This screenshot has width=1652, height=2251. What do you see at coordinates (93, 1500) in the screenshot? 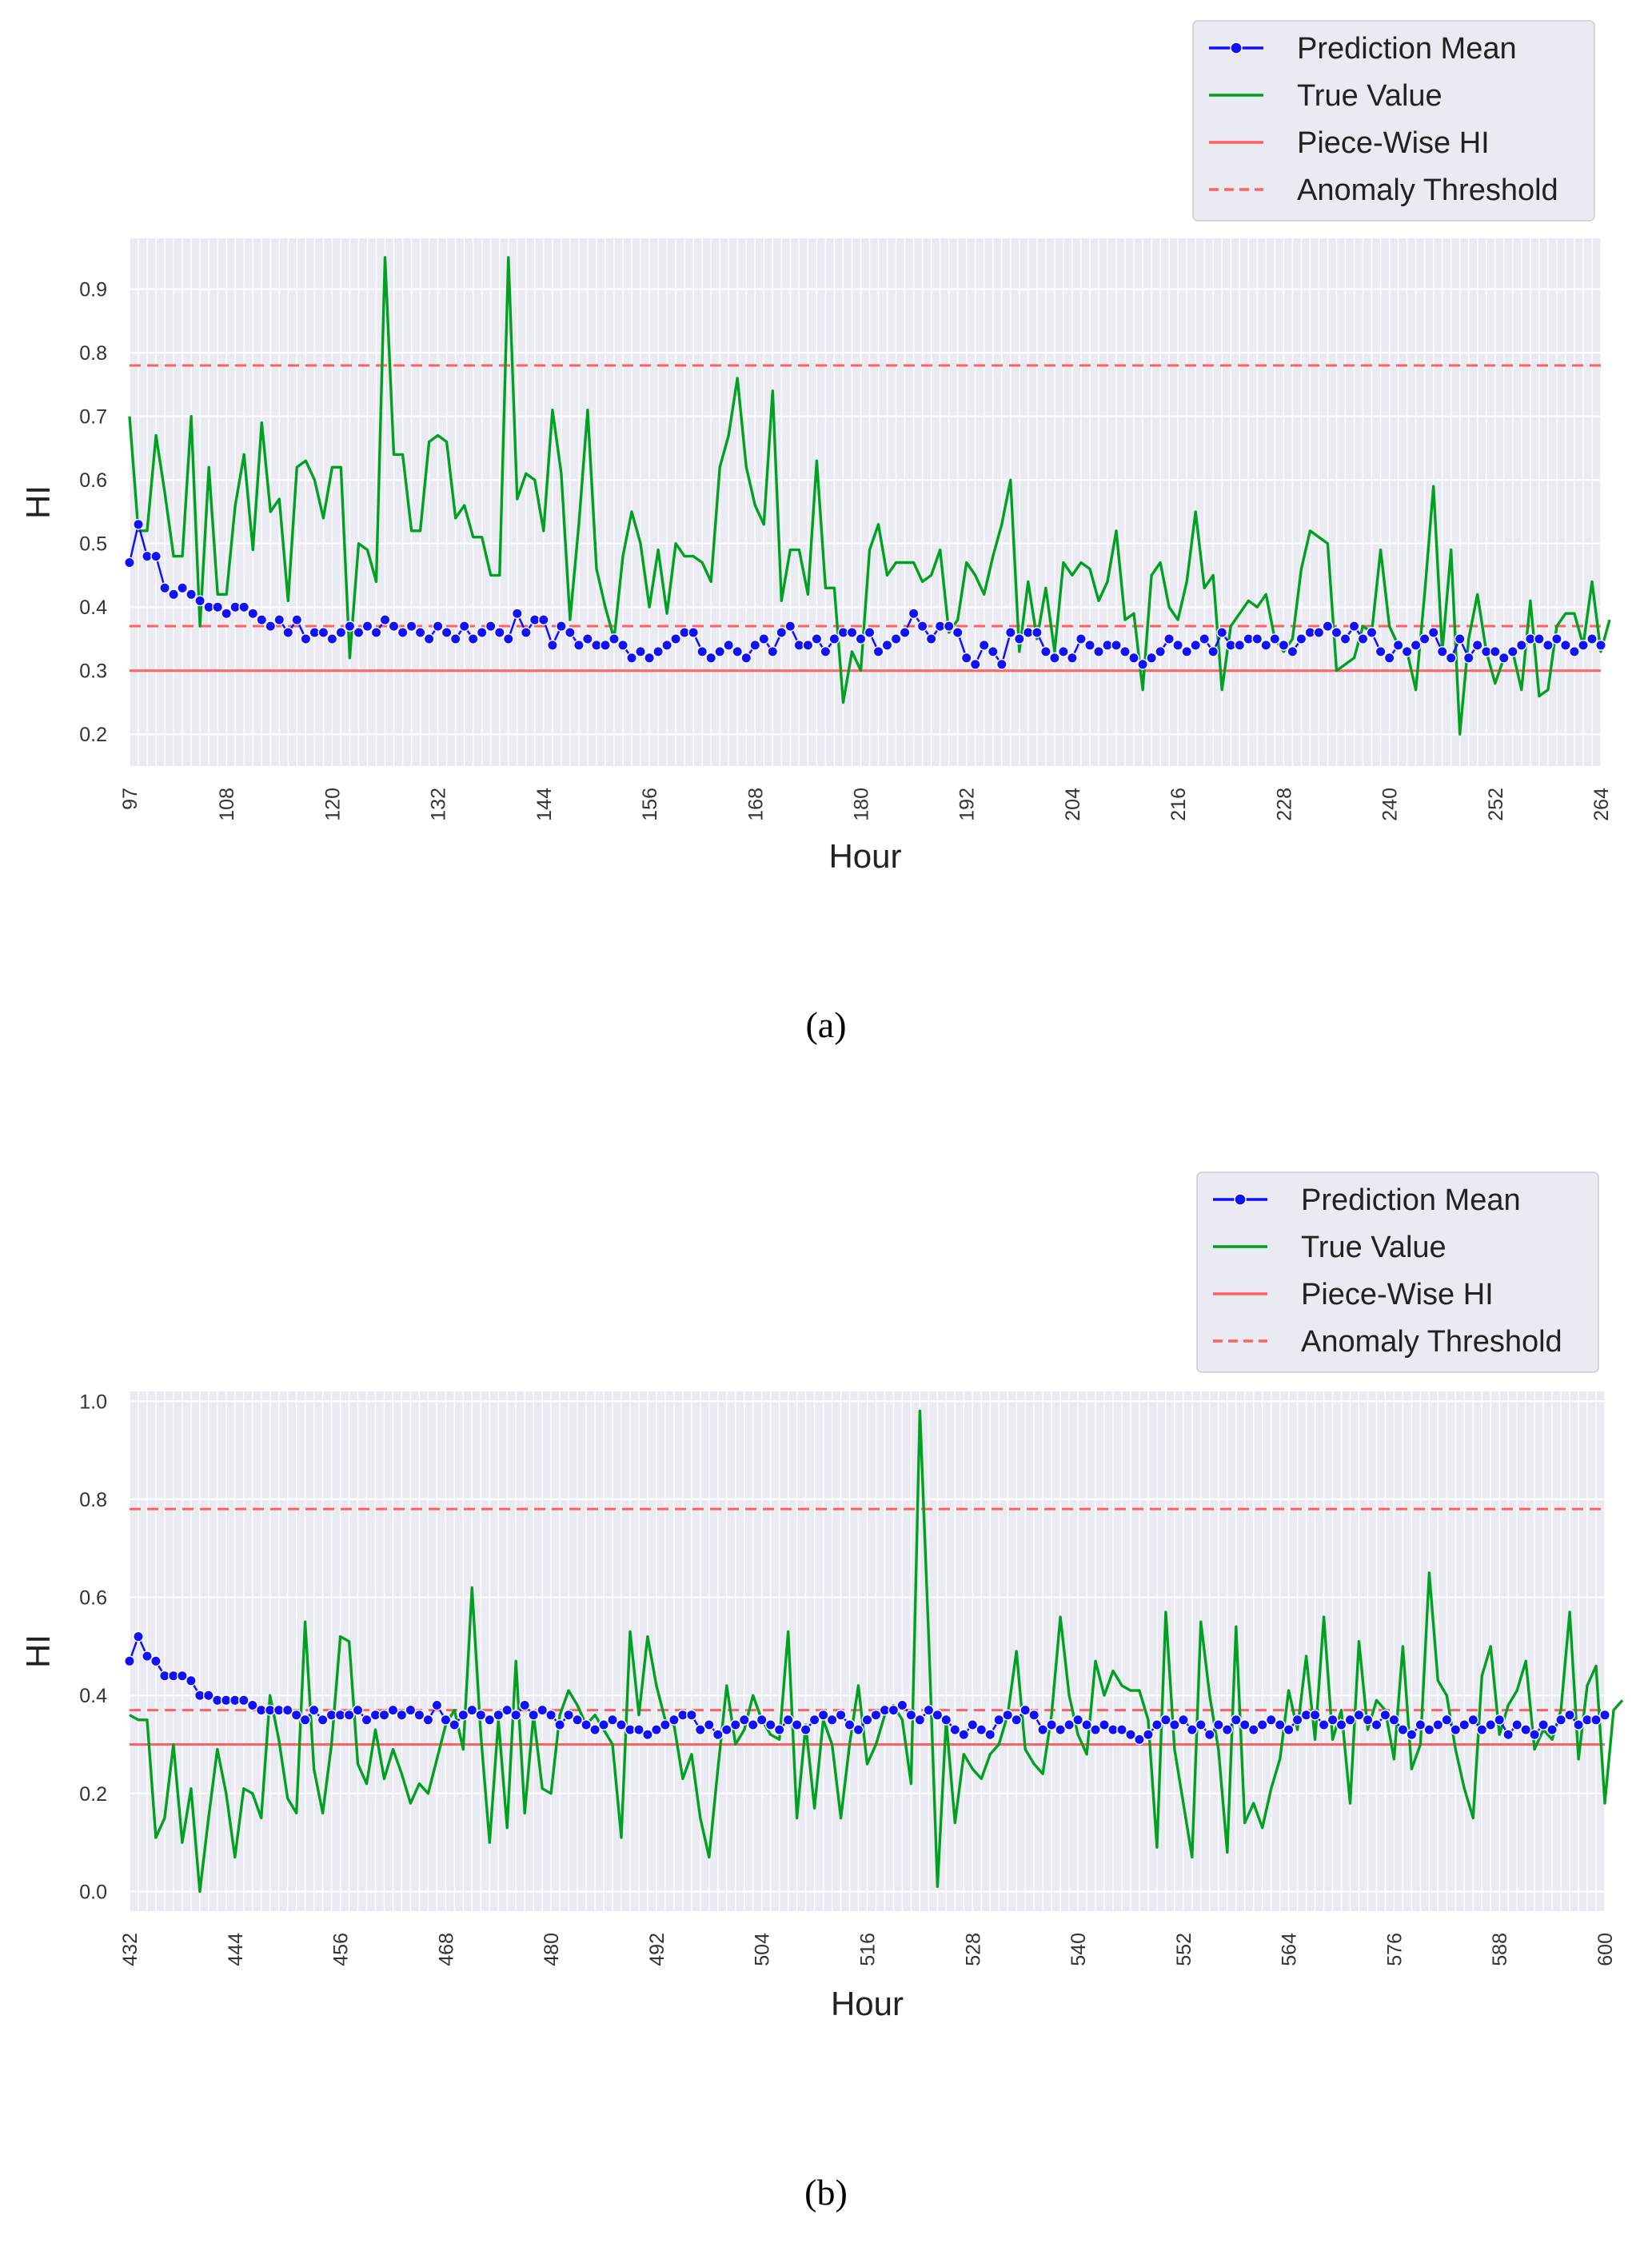
I see `y-tick-label: 0.8` at bounding box center [93, 1500].